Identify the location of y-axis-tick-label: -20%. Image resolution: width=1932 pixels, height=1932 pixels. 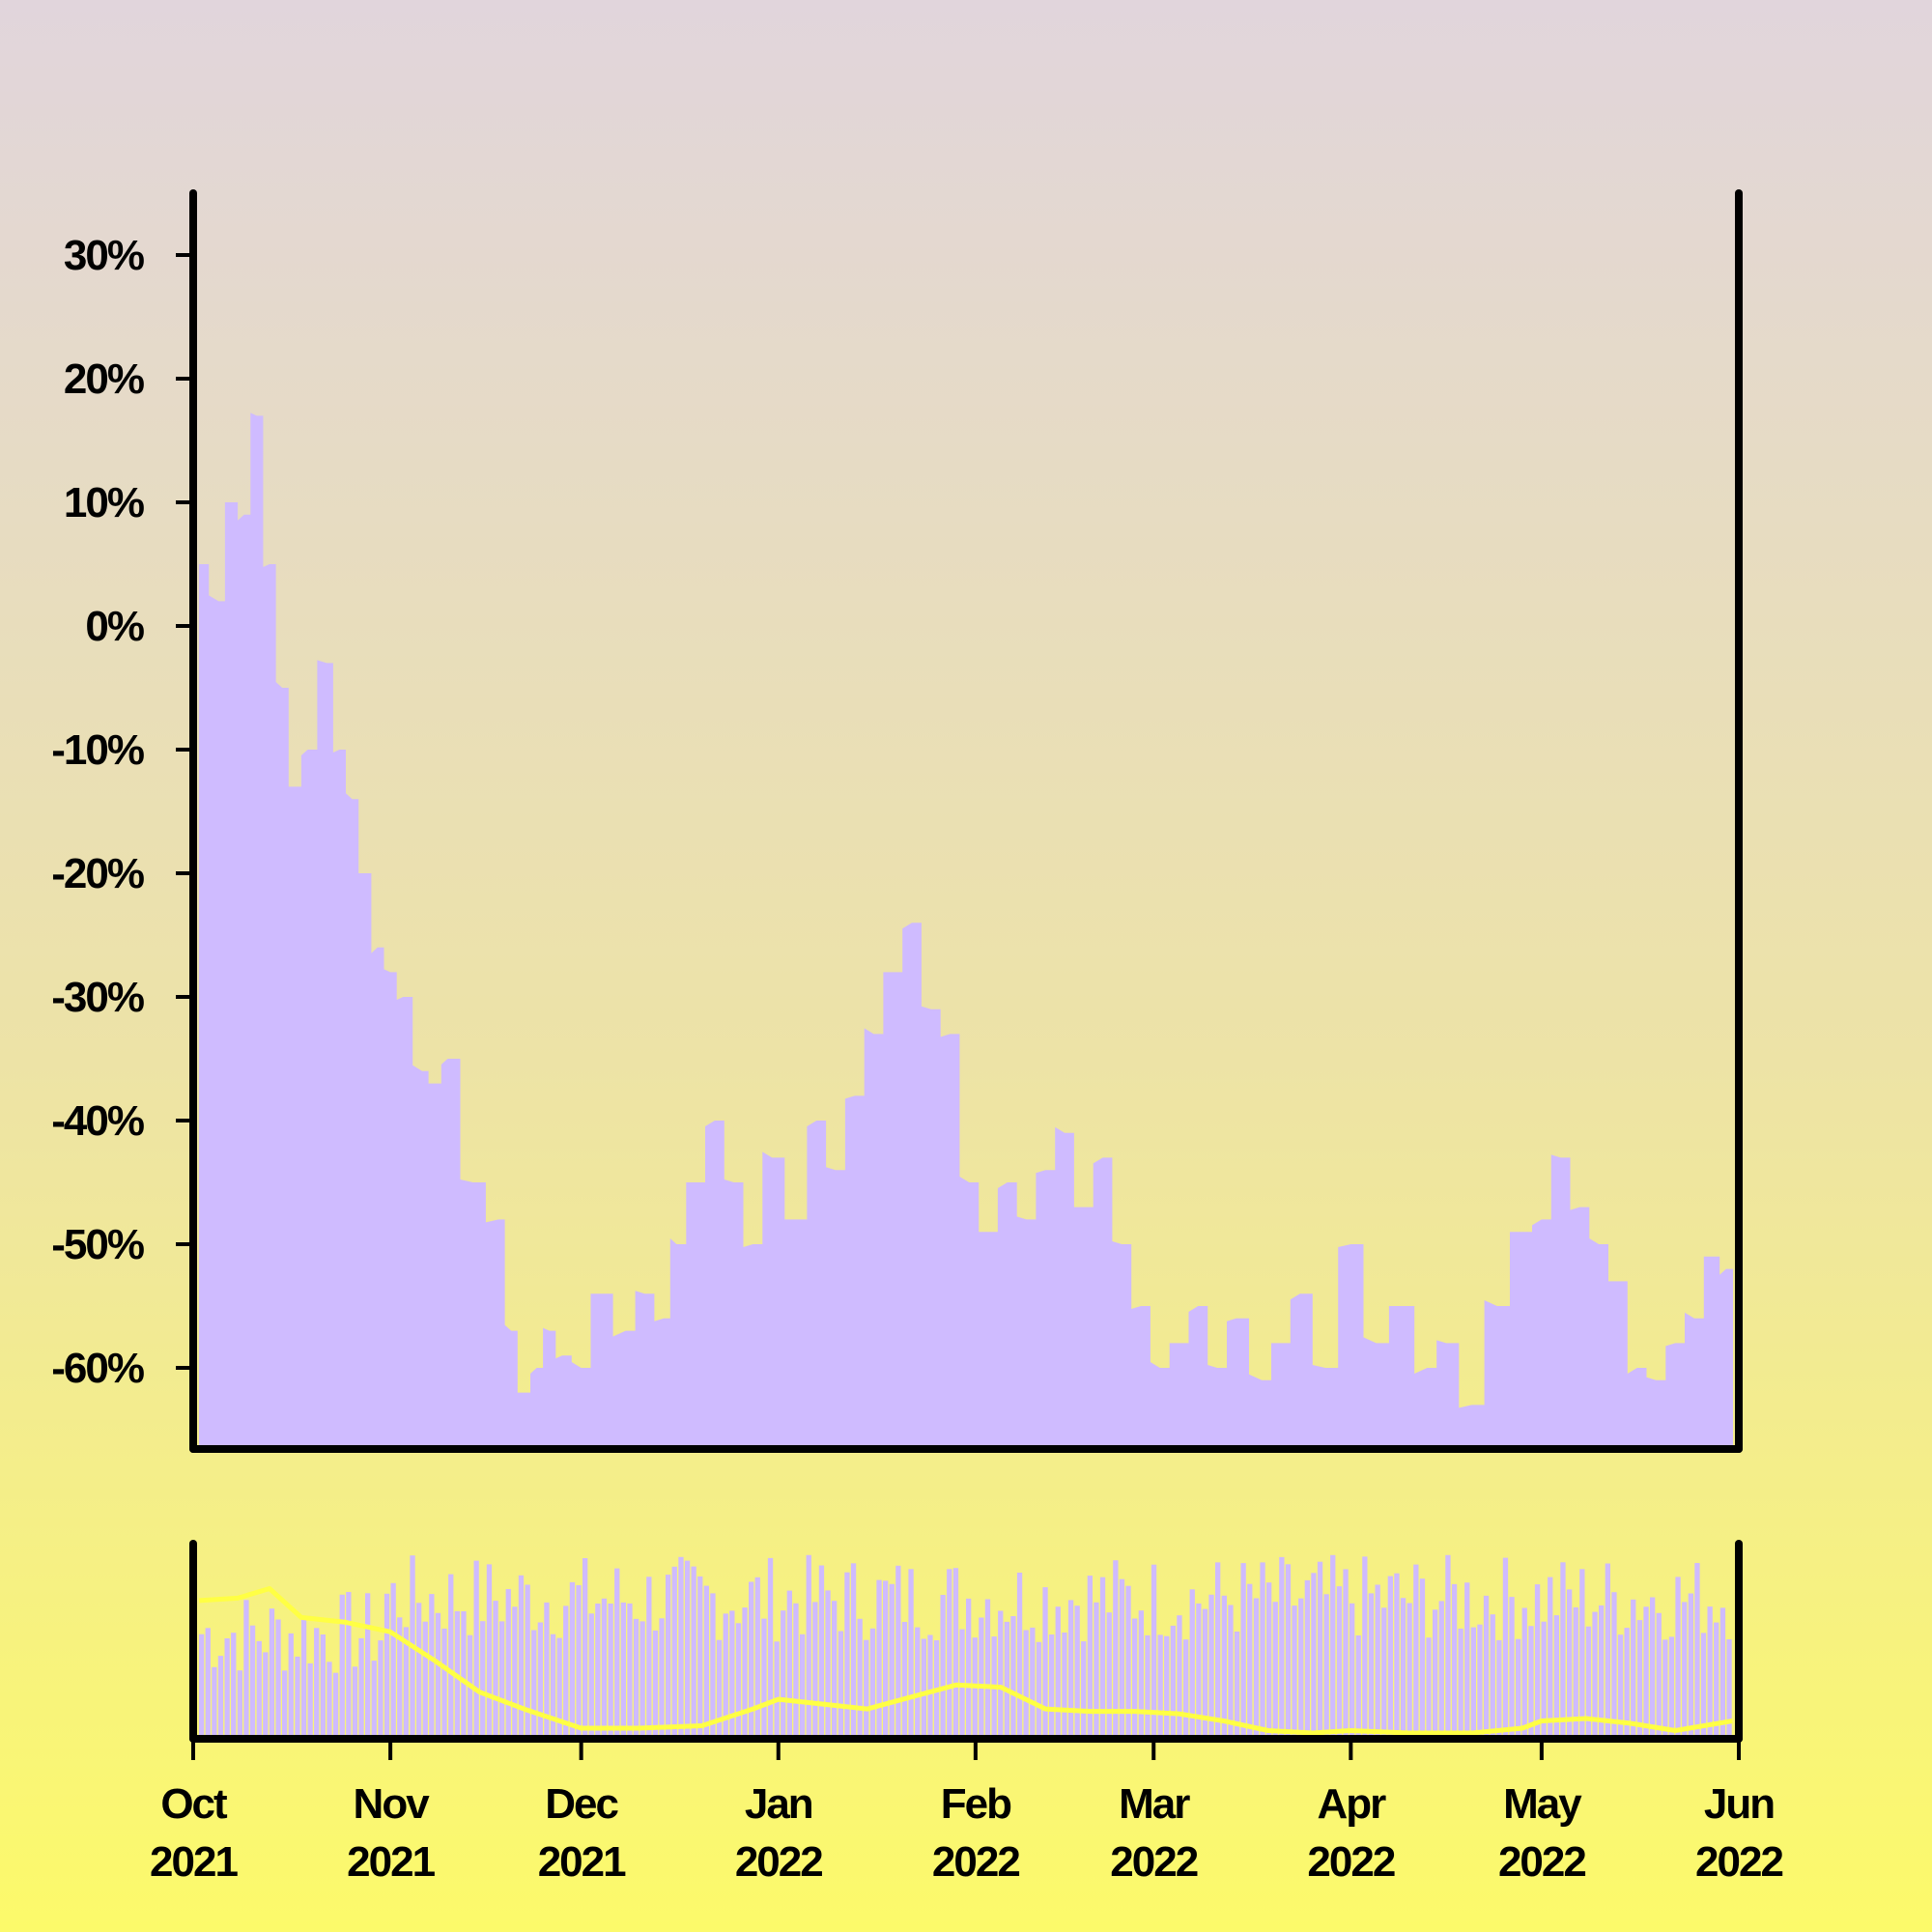
(97, 873).